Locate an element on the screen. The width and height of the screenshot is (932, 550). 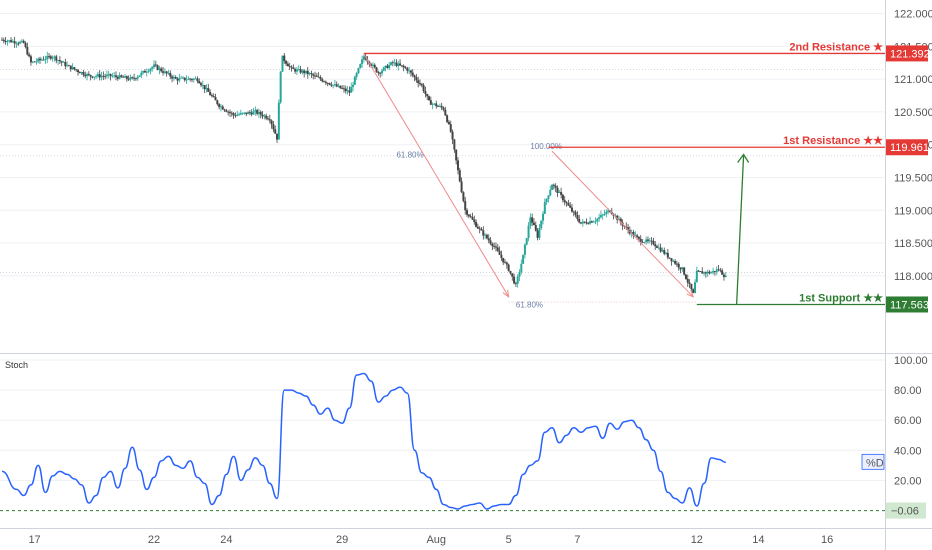
price-tick-label: 118.500 is located at coordinates (913, 244).